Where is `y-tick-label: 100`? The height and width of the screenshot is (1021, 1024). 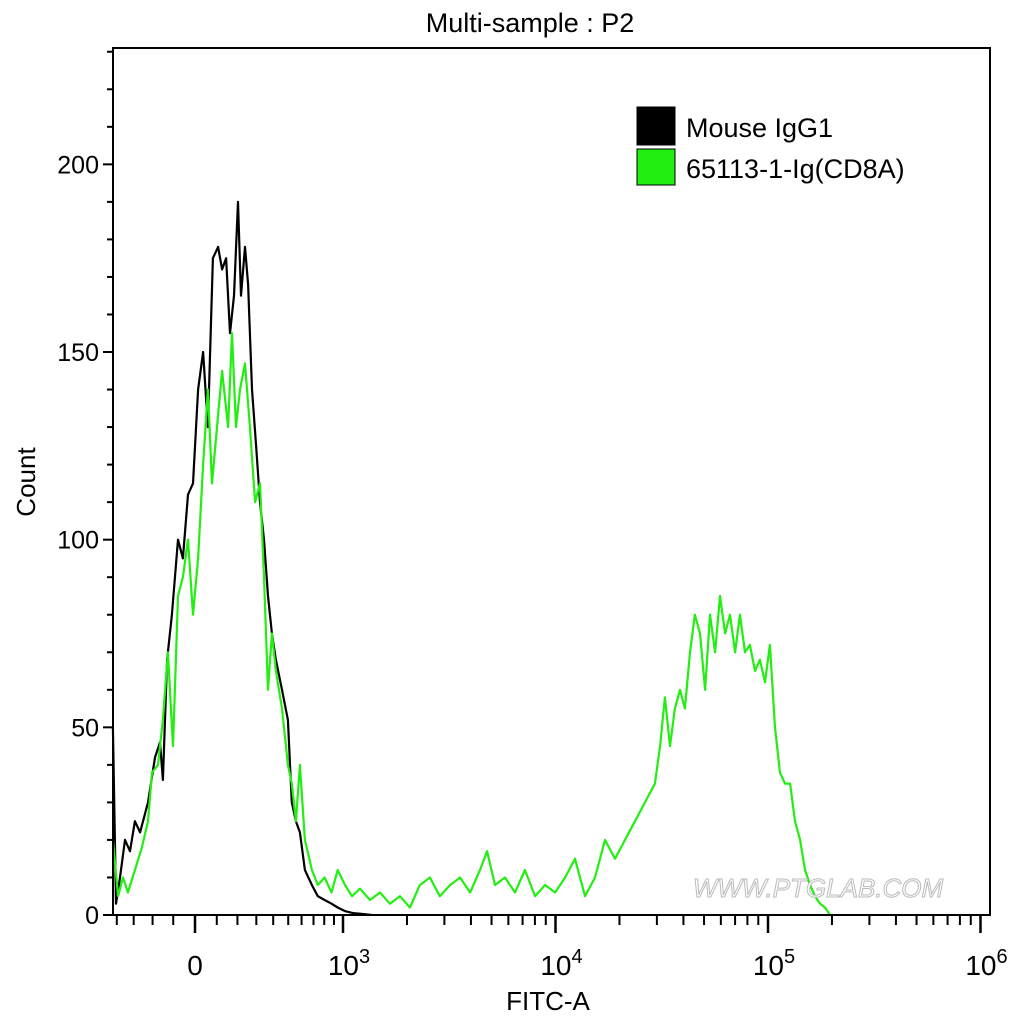
y-tick-label: 100 is located at coordinates (78, 541).